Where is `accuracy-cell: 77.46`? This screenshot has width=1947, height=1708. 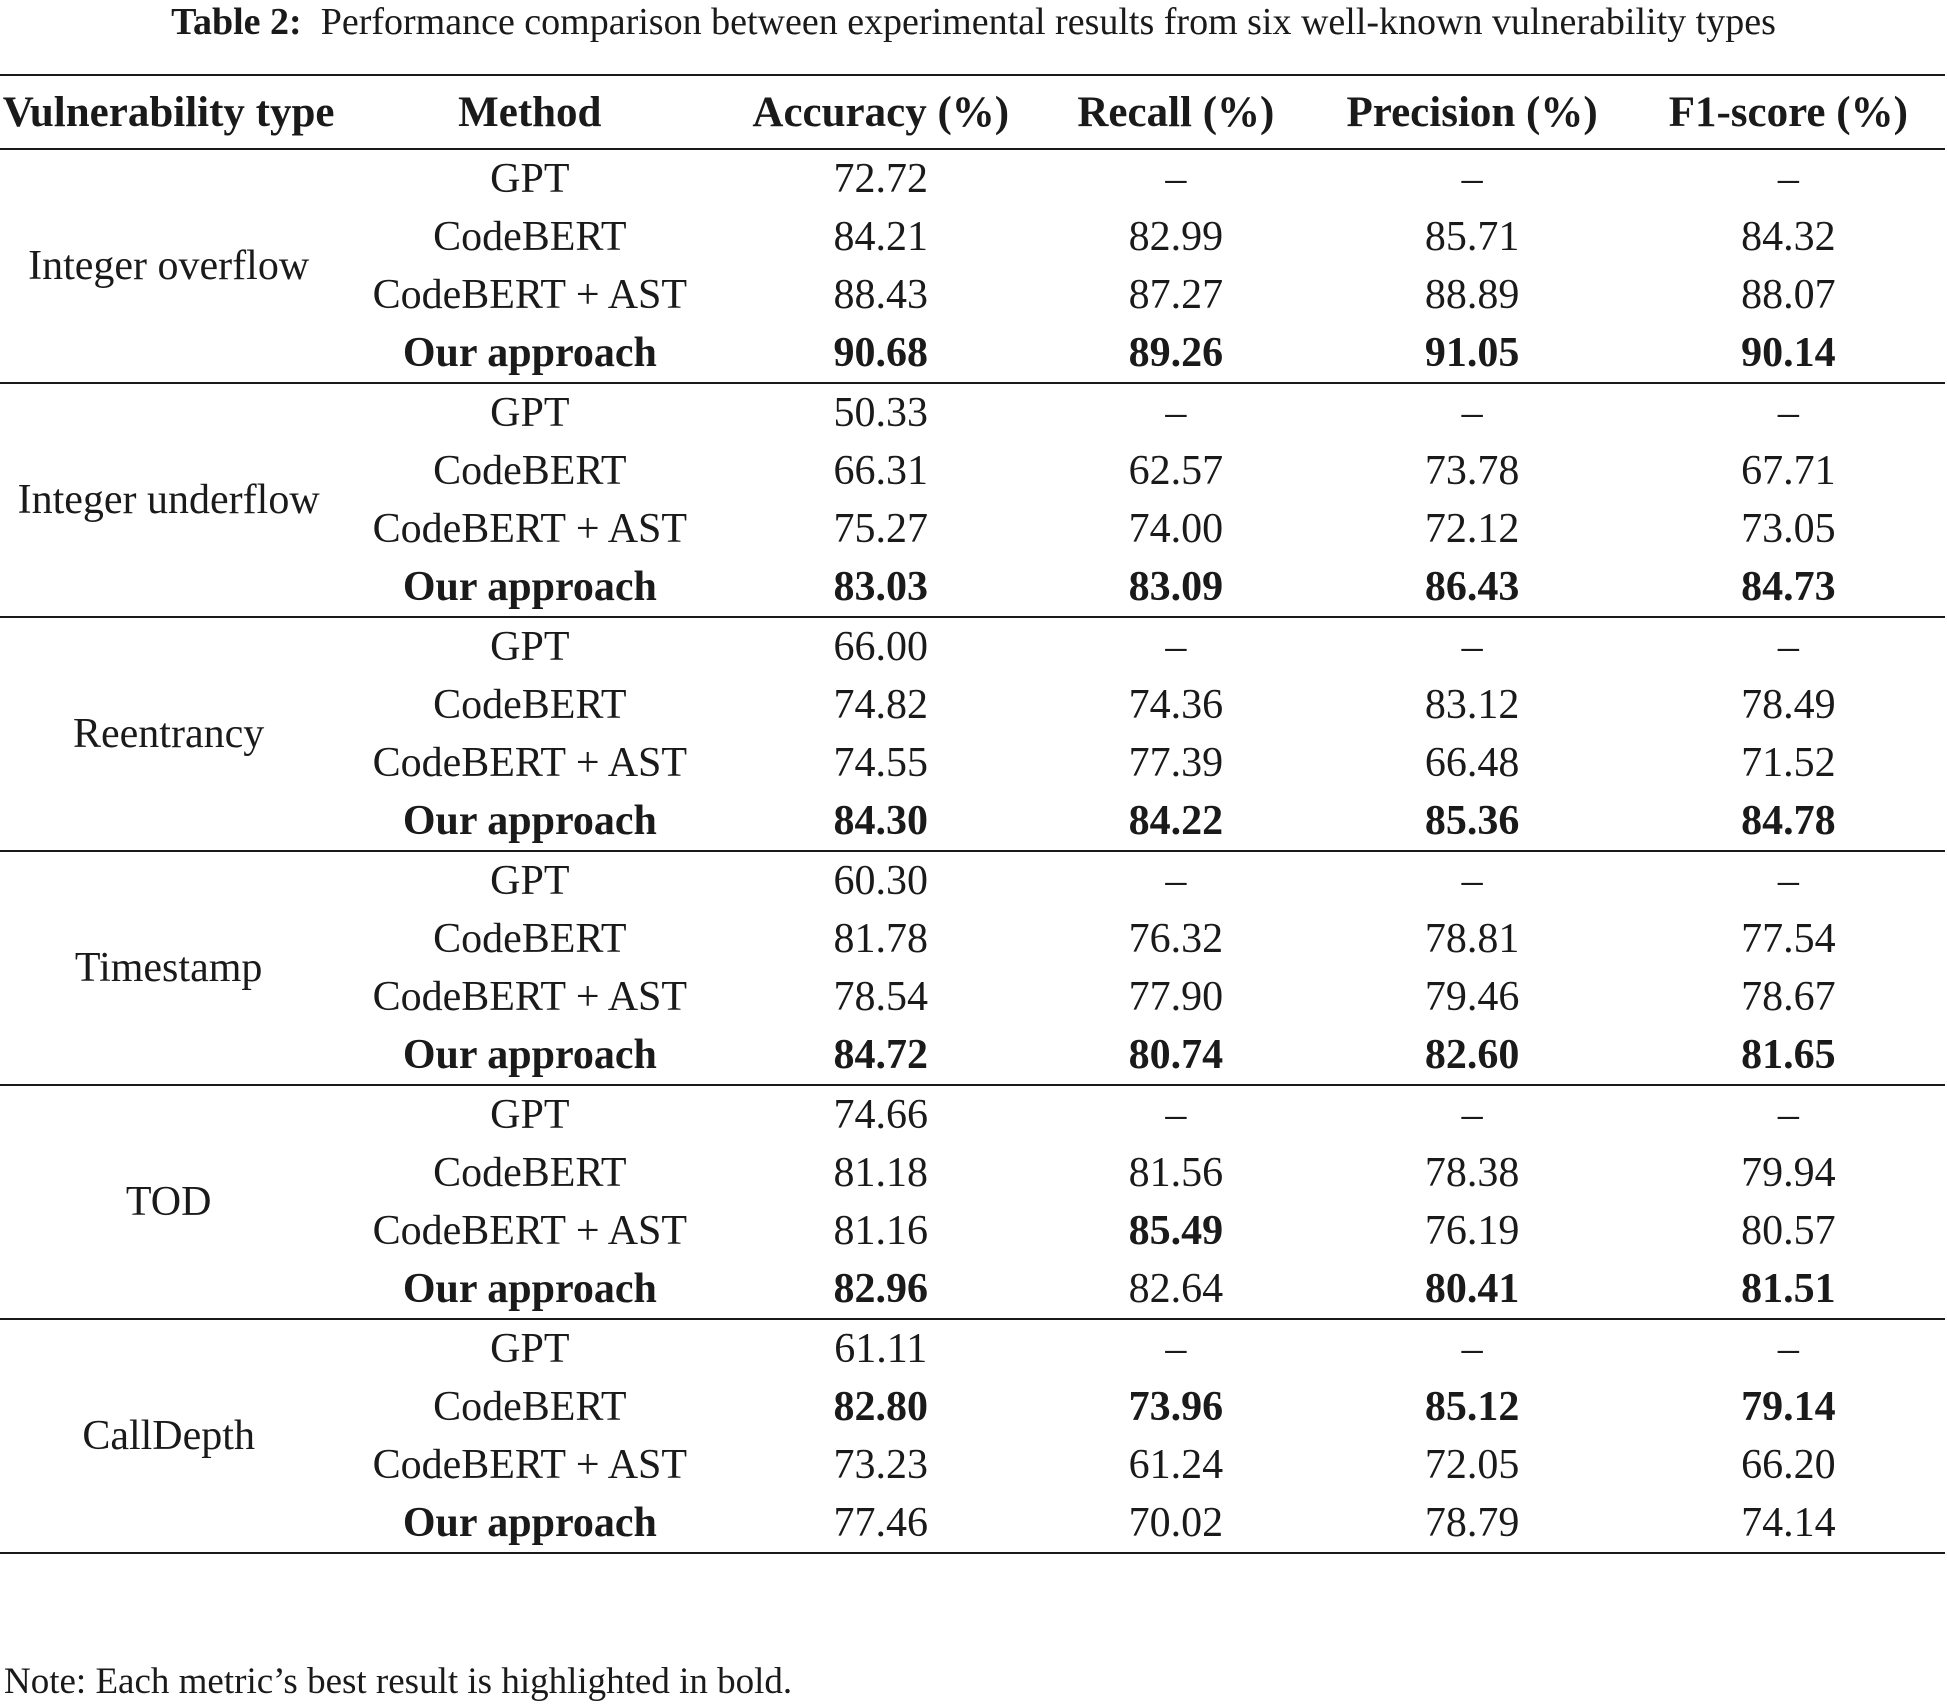 accuracy-cell: 77.46 is located at coordinates (881, 1524).